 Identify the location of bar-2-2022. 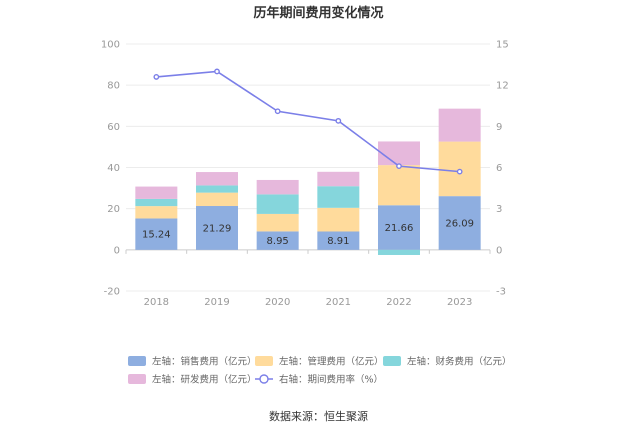
(399, 252).